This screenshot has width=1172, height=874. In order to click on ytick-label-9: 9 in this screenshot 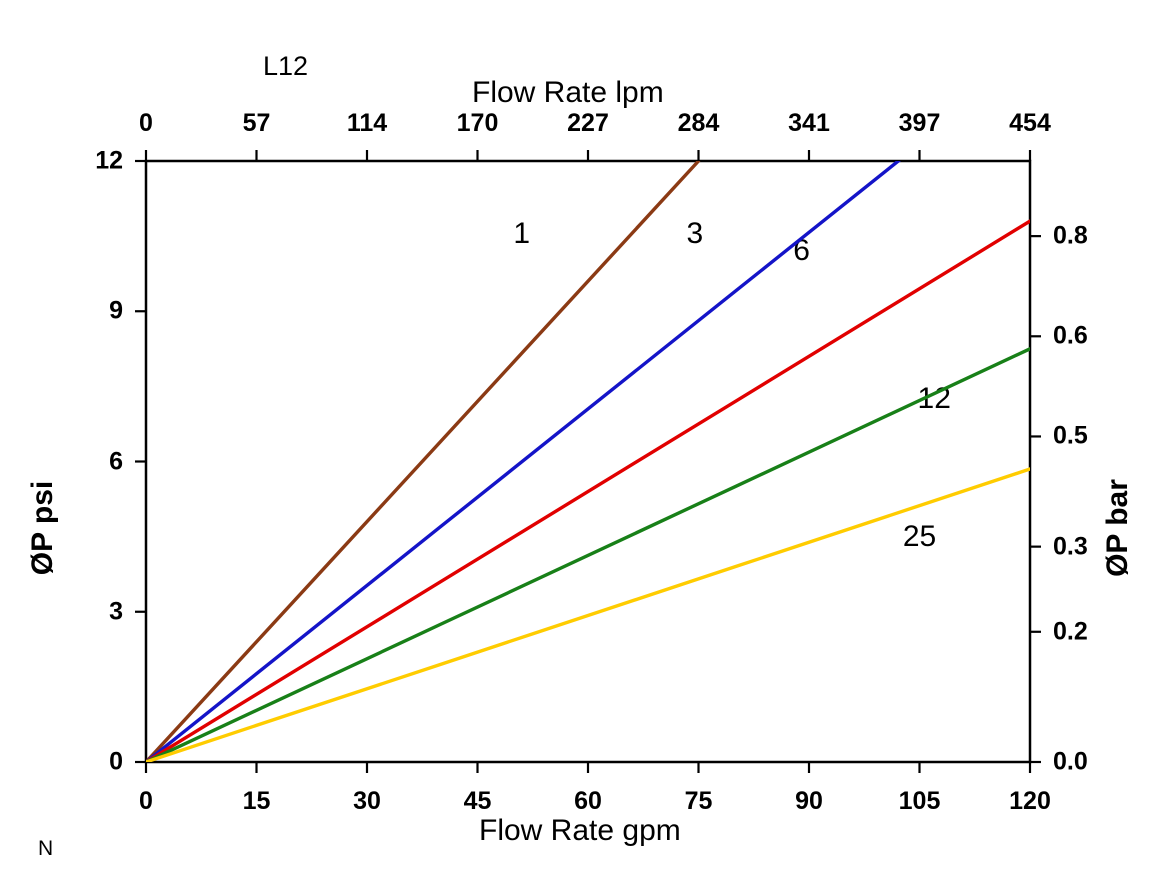, I will do `click(116, 310)`.